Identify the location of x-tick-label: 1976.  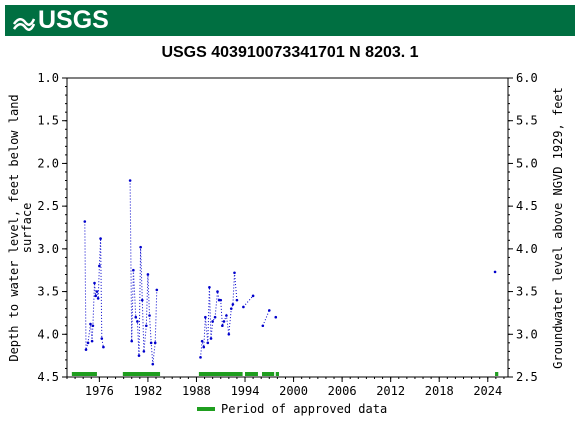
(99, 391).